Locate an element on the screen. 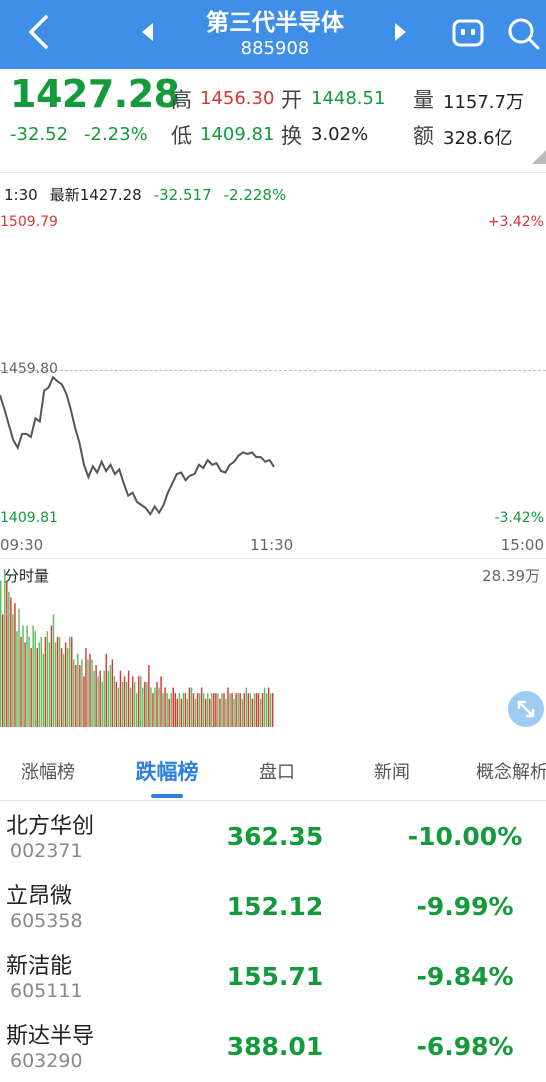 The width and height of the screenshot is (546, 1082). tab-losers: 跌幅榜 is located at coordinates (167, 772).